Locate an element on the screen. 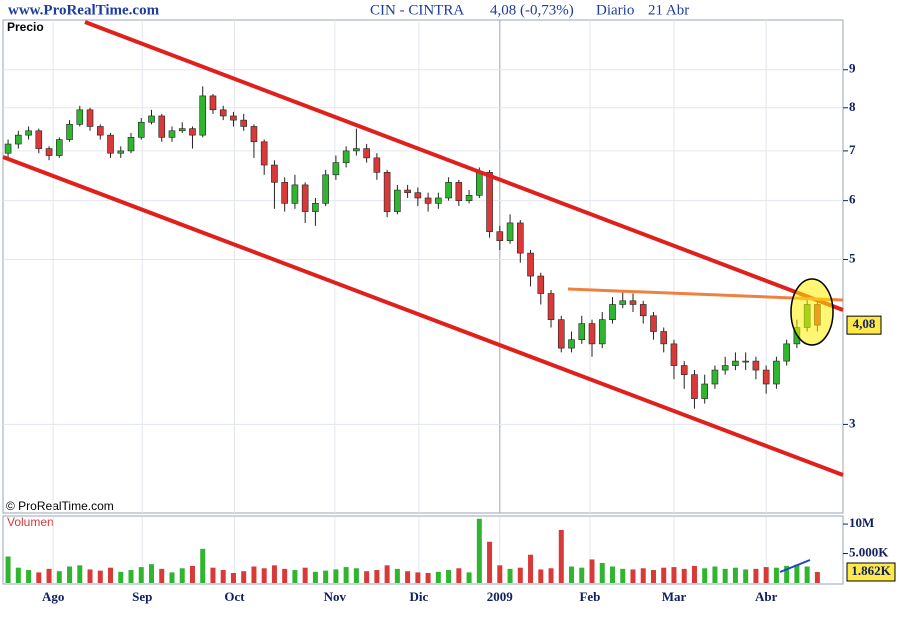  last-volume-label: 1.862K is located at coordinates (871, 570).